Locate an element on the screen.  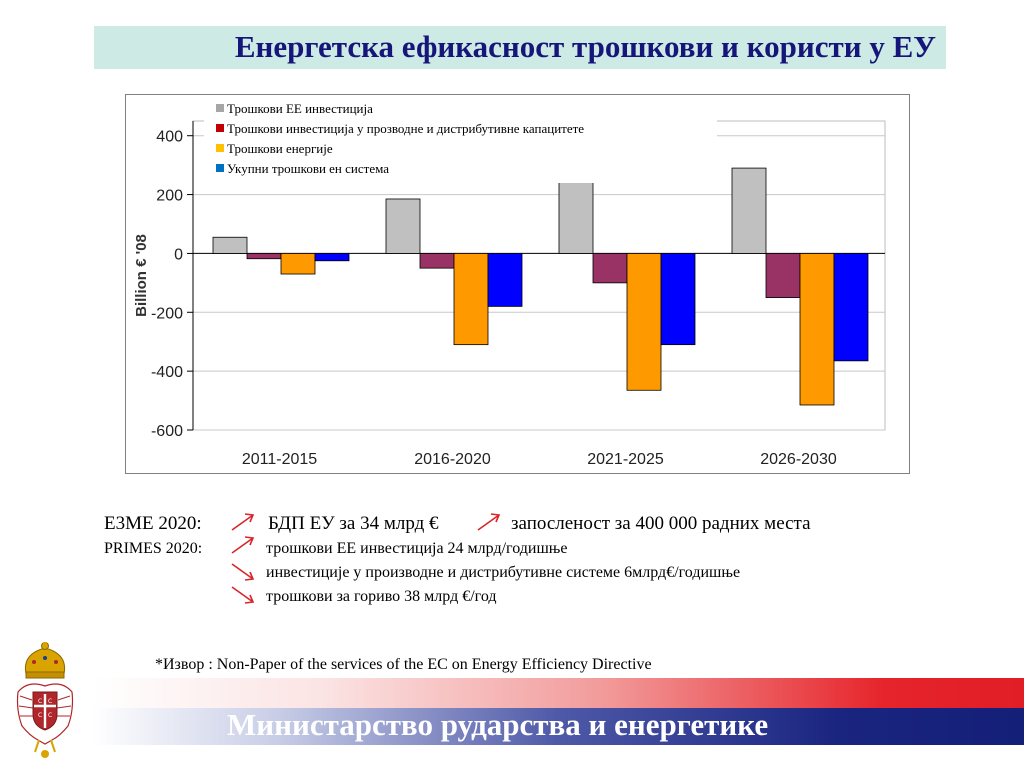
bar-3-2016-2020 is located at coordinates (471, 299).